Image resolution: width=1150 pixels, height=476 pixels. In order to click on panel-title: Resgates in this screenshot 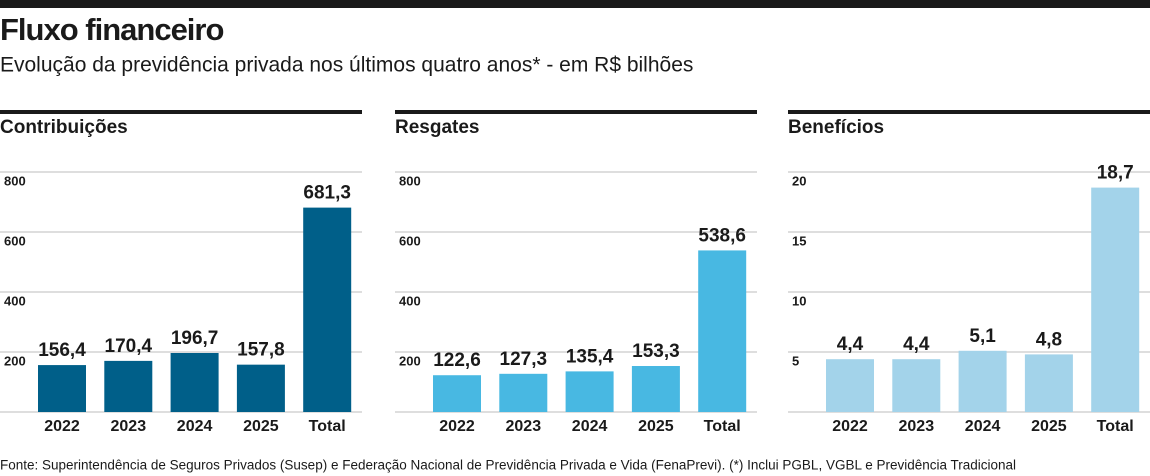, I will do `click(437, 127)`.